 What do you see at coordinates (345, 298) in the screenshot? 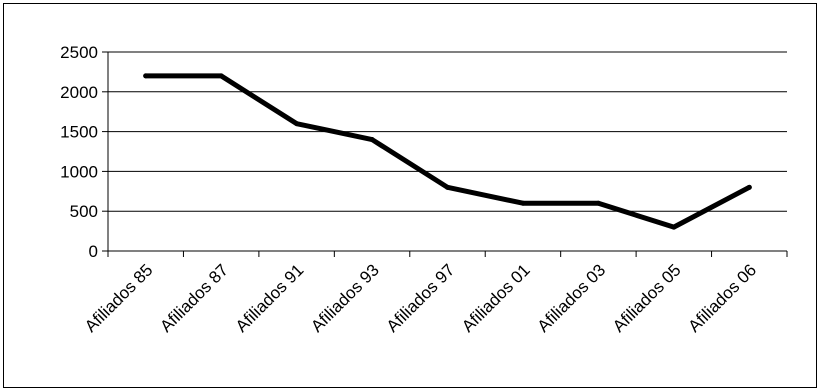
I see `x-tick-label: Afiliados 93` at bounding box center [345, 298].